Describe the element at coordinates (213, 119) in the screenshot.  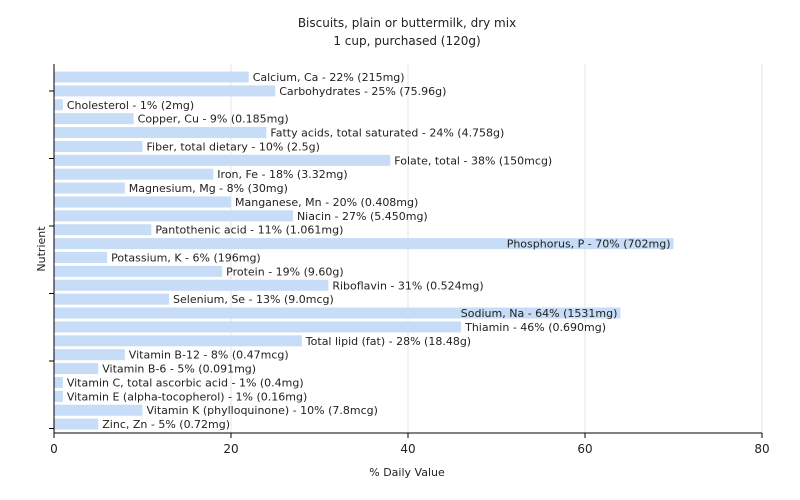
I see `bar-label: Copper, Cu - 9% (0.185mg)` at that location.